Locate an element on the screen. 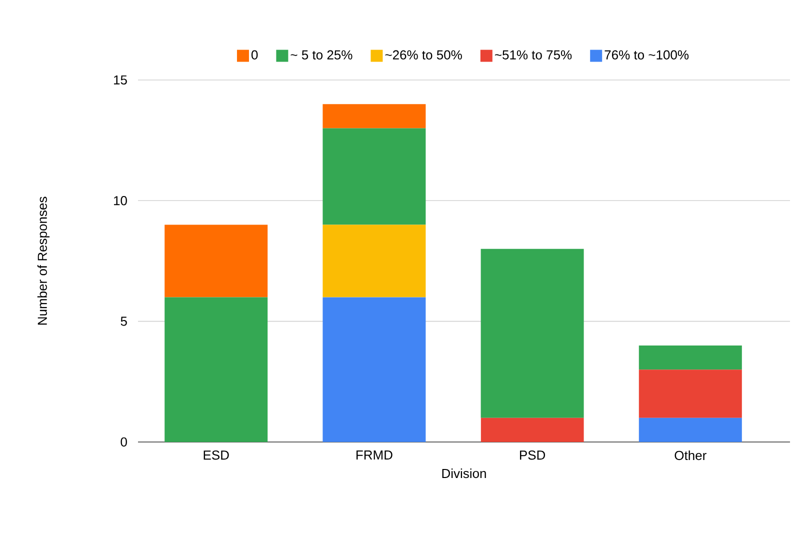 The height and width of the screenshot is (540, 809). x-tick-label: Other is located at coordinates (690, 455).